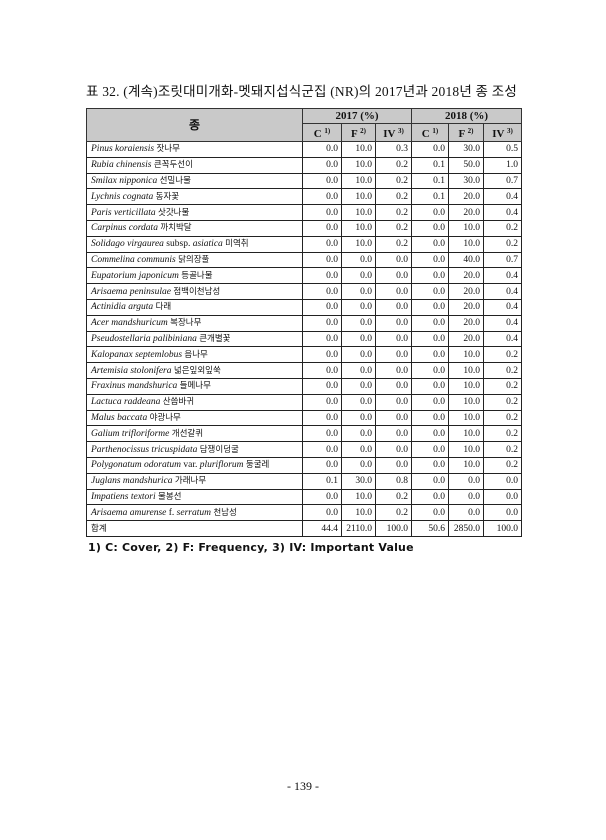 The image size is (606, 840). I want to click on scientific-name: Carpinus cordata, so click(124, 228).